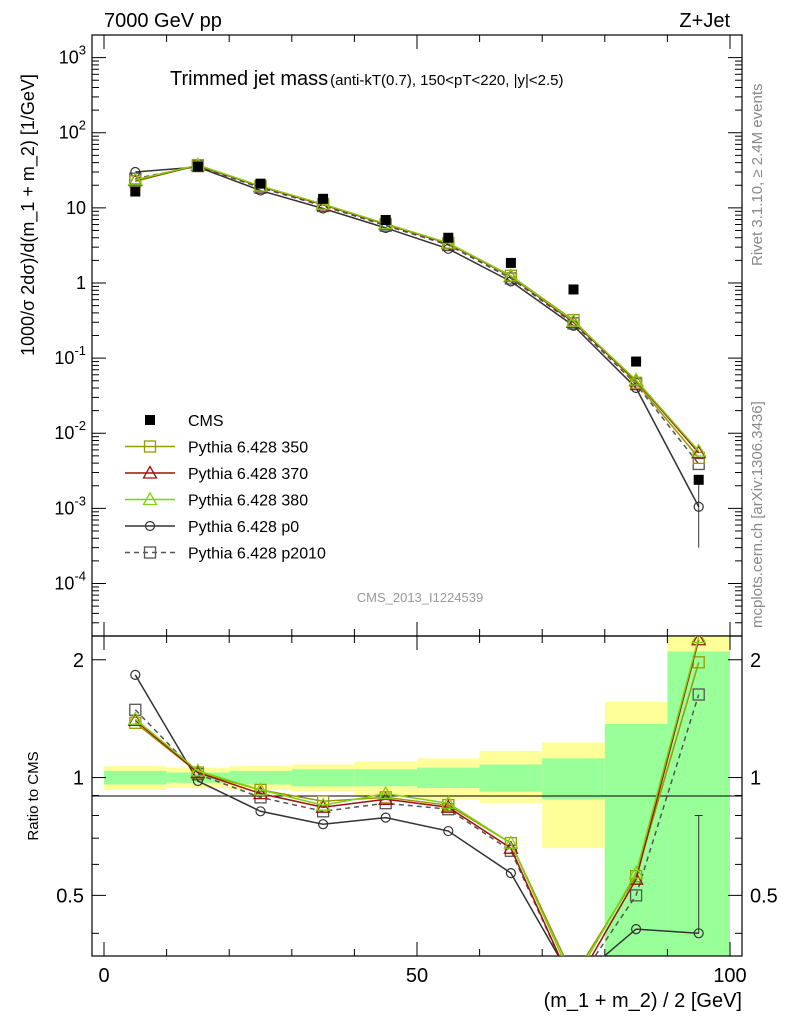 This screenshot has height=1024, width=786. Describe the element at coordinates (248, 448) in the screenshot. I see `legend-label: Pythia 6.428 350` at that location.